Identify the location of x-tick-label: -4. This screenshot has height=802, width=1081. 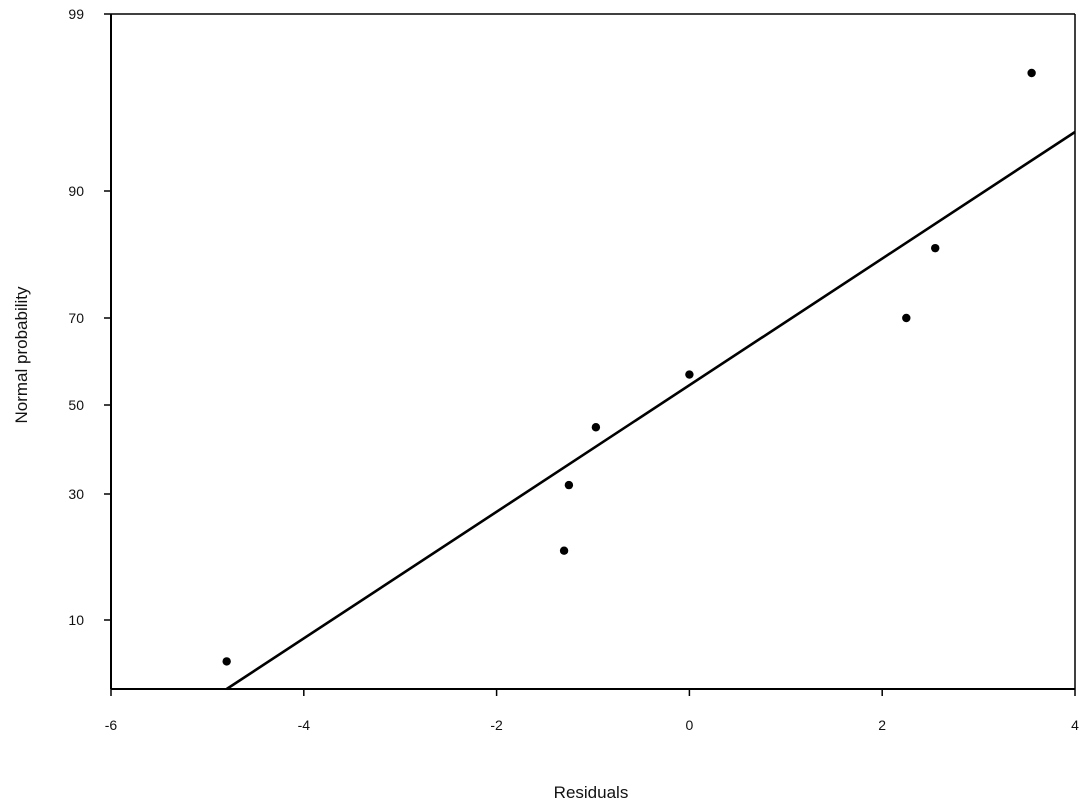
(304, 725).